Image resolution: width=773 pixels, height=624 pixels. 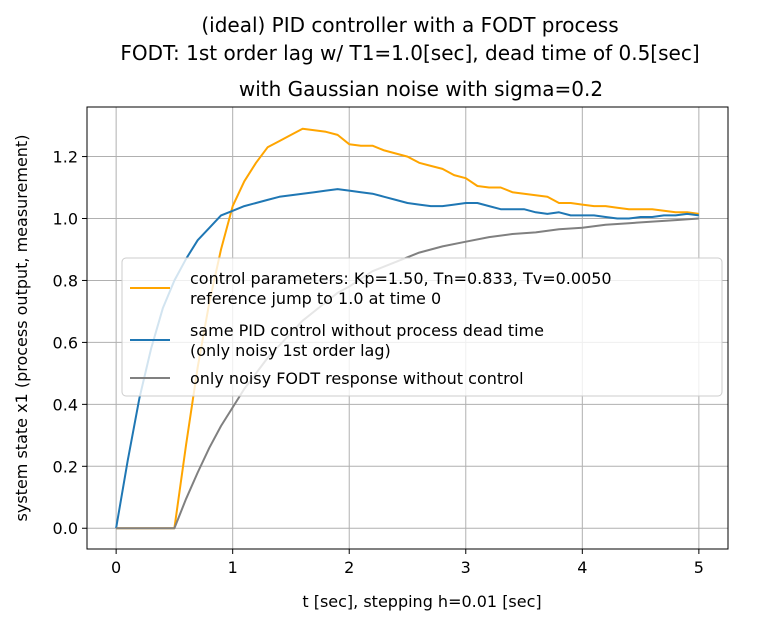 I want to click on y-tick-label: 0.4, so click(x=65, y=404).